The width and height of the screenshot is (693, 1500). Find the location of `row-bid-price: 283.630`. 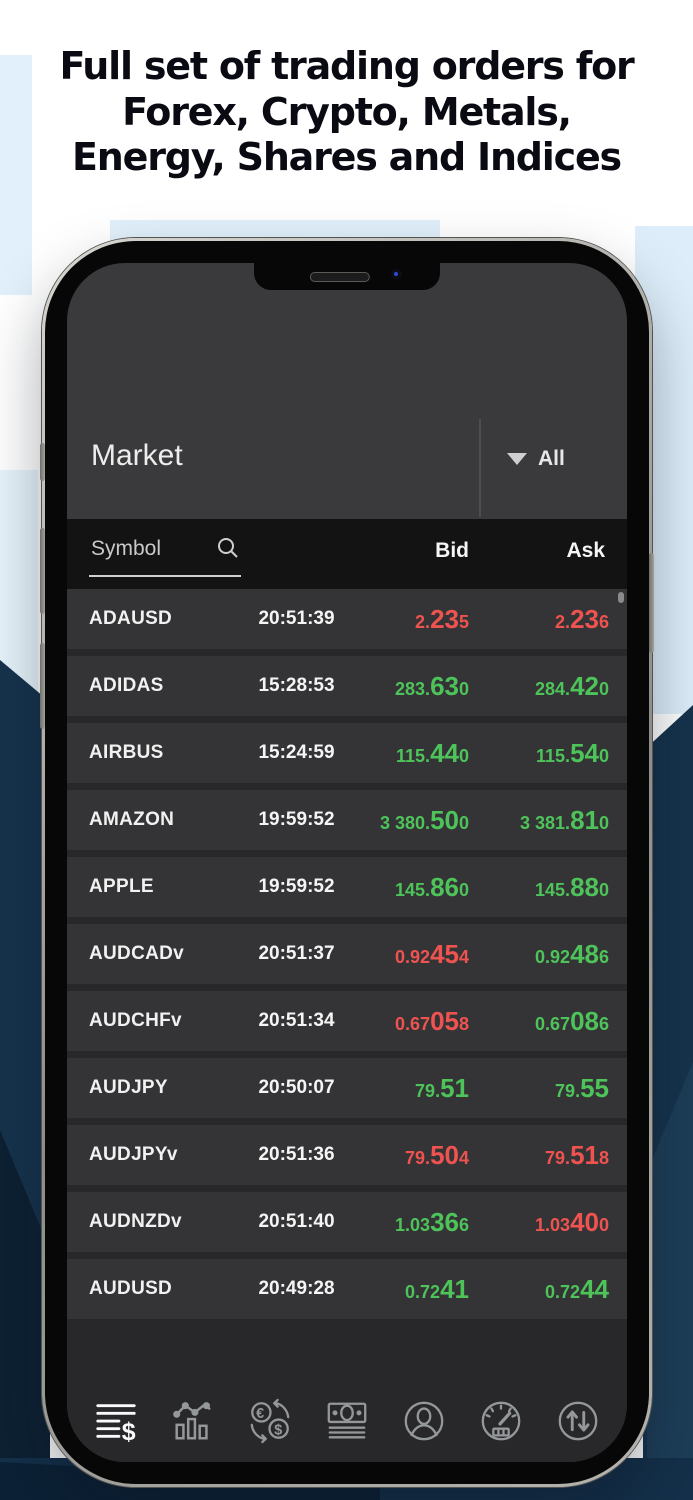

row-bid-price: 283.630 is located at coordinates (411, 686).